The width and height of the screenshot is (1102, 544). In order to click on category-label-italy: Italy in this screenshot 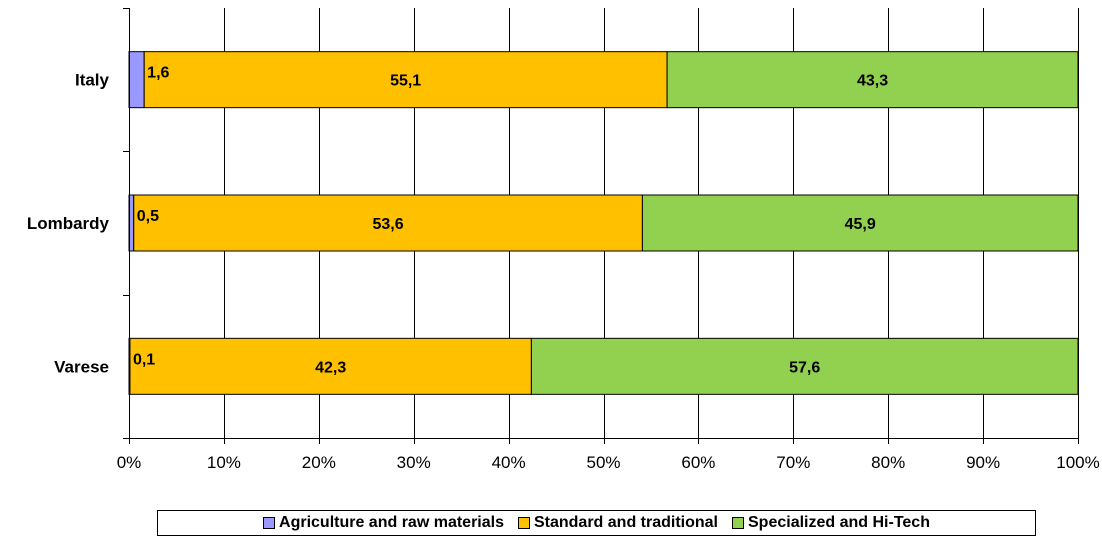, I will do `click(92, 80)`.